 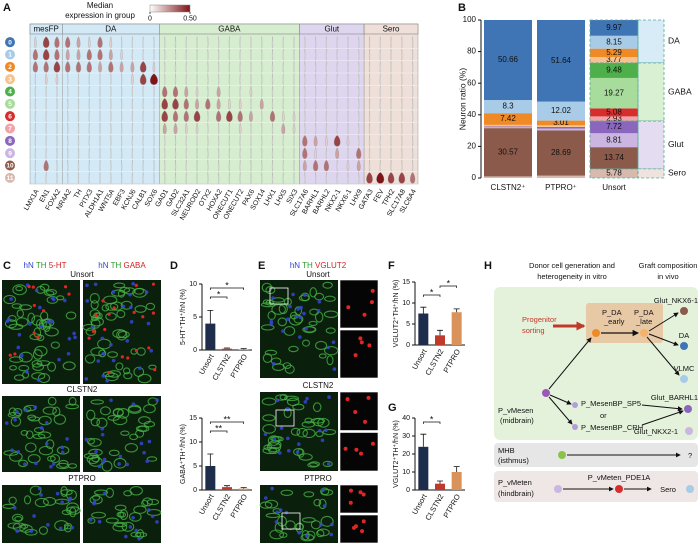 I want to click on node-label: VLMC, so click(x=684, y=368).